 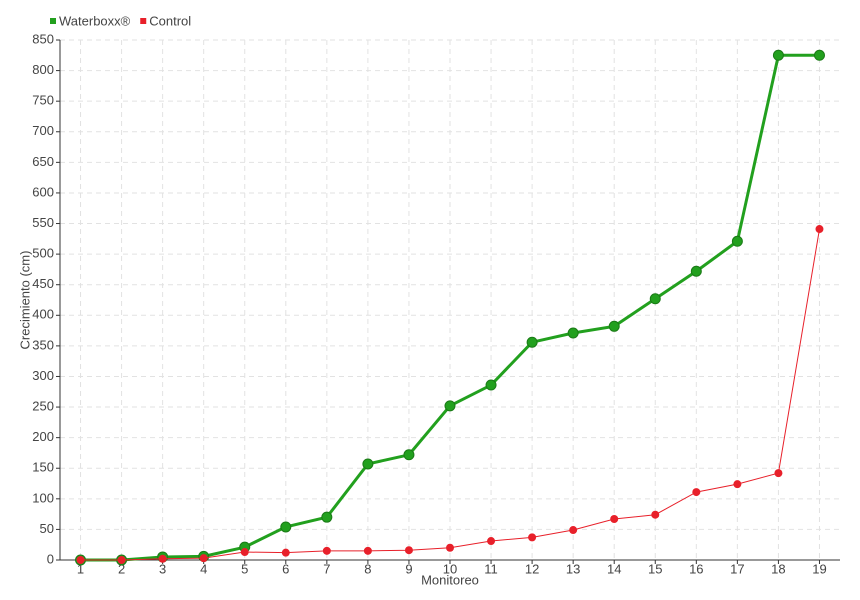 I want to click on x-tick-label: 6, so click(x=285, y=568).